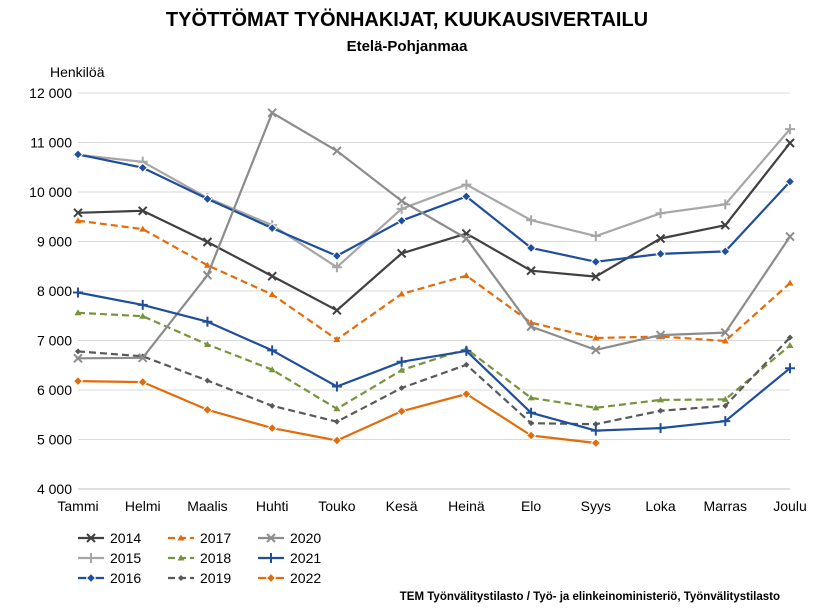 The width and height of the screenshot is (815, 611). What do you see at coordinates (125, 558) in the screenshot?
I see `legend-label: 2015` at bounding box center [125, 558].